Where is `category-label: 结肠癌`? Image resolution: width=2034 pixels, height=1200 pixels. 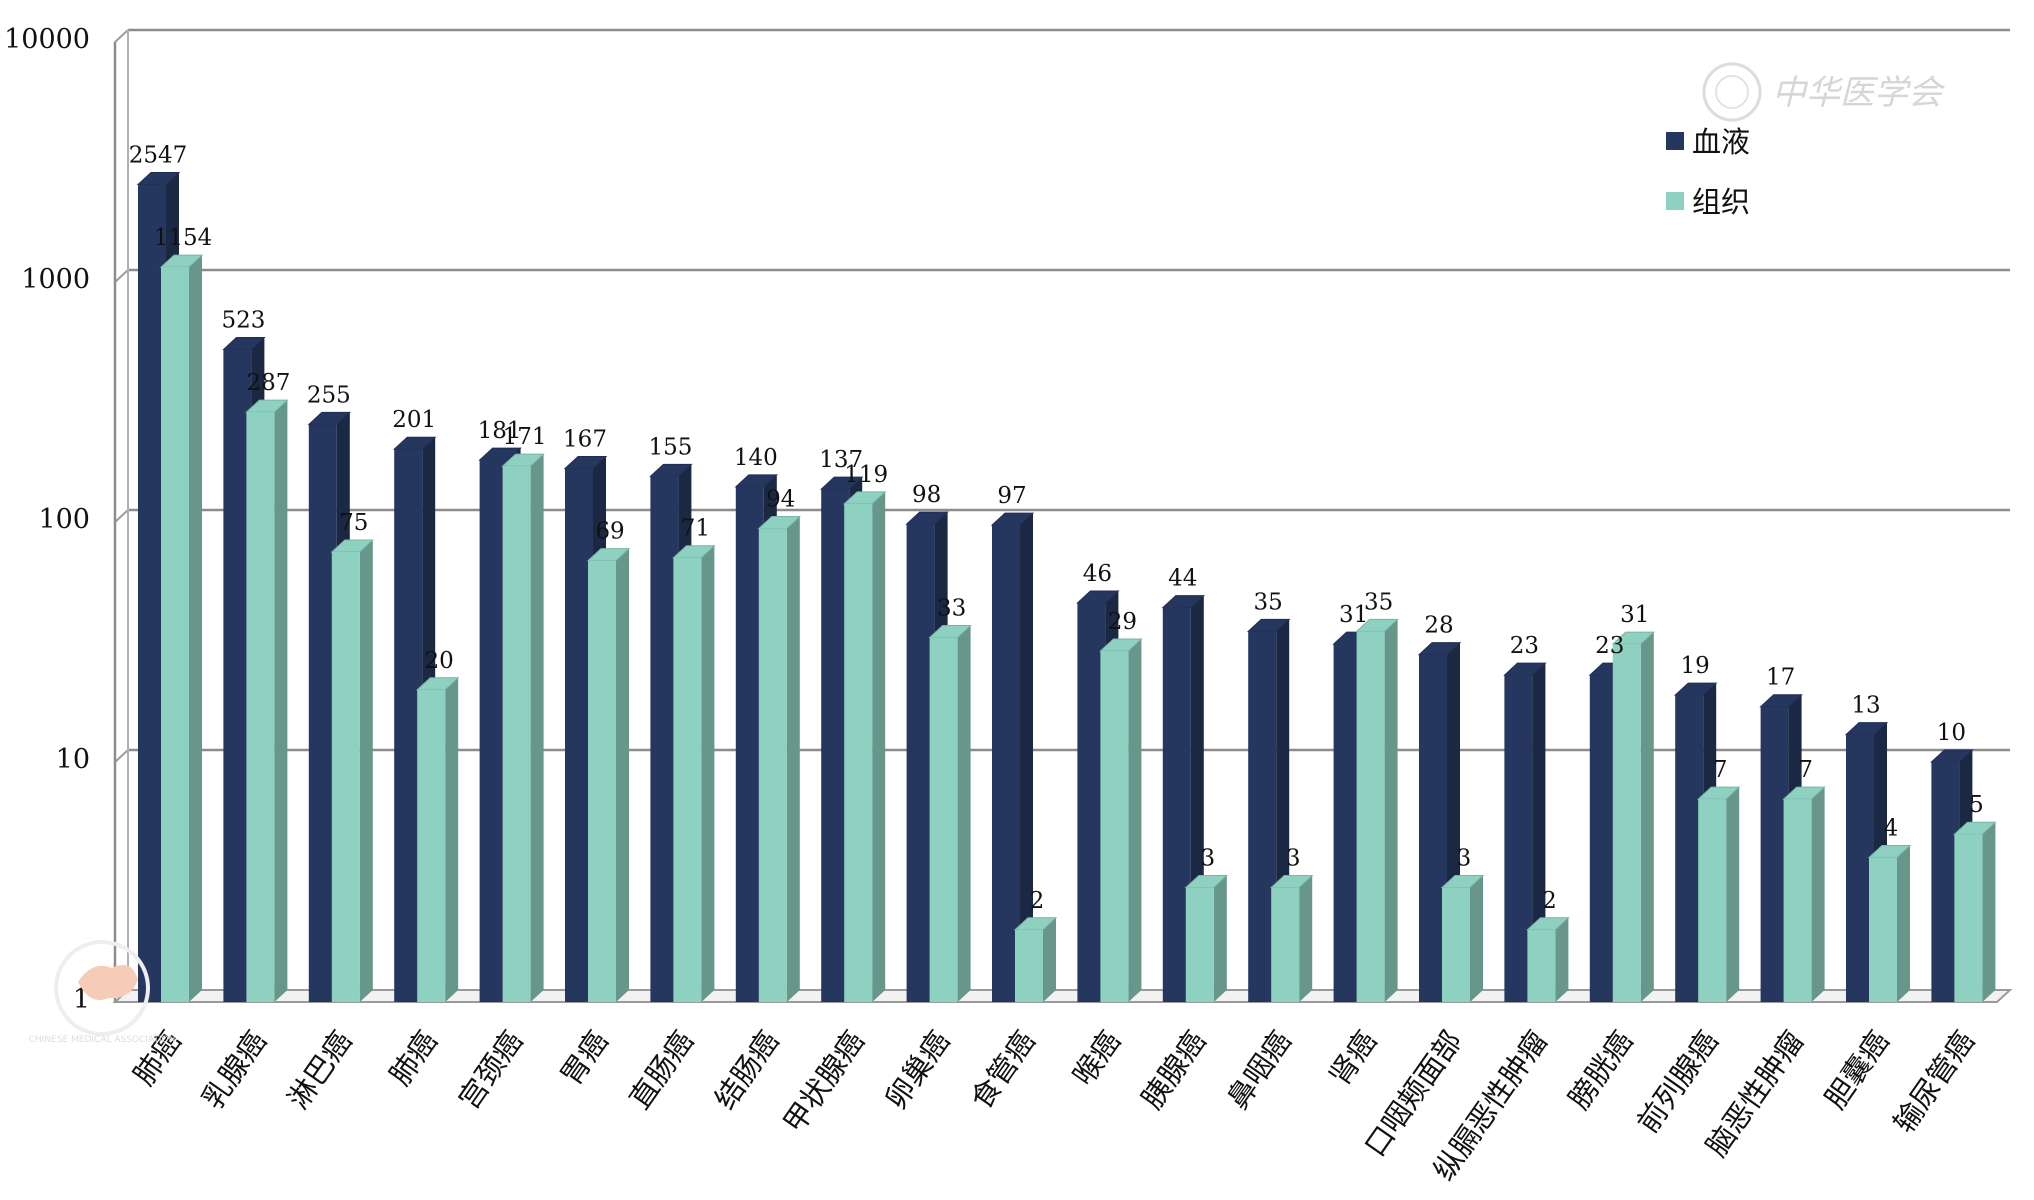 category-label: 结肠癌 is located at coordinates (747, 1070).